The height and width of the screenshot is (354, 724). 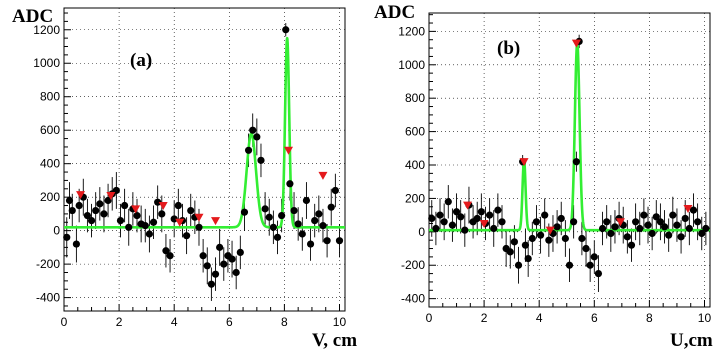 I want to click on x-axis-label-a: V, cm, so click(x=334, y=340).